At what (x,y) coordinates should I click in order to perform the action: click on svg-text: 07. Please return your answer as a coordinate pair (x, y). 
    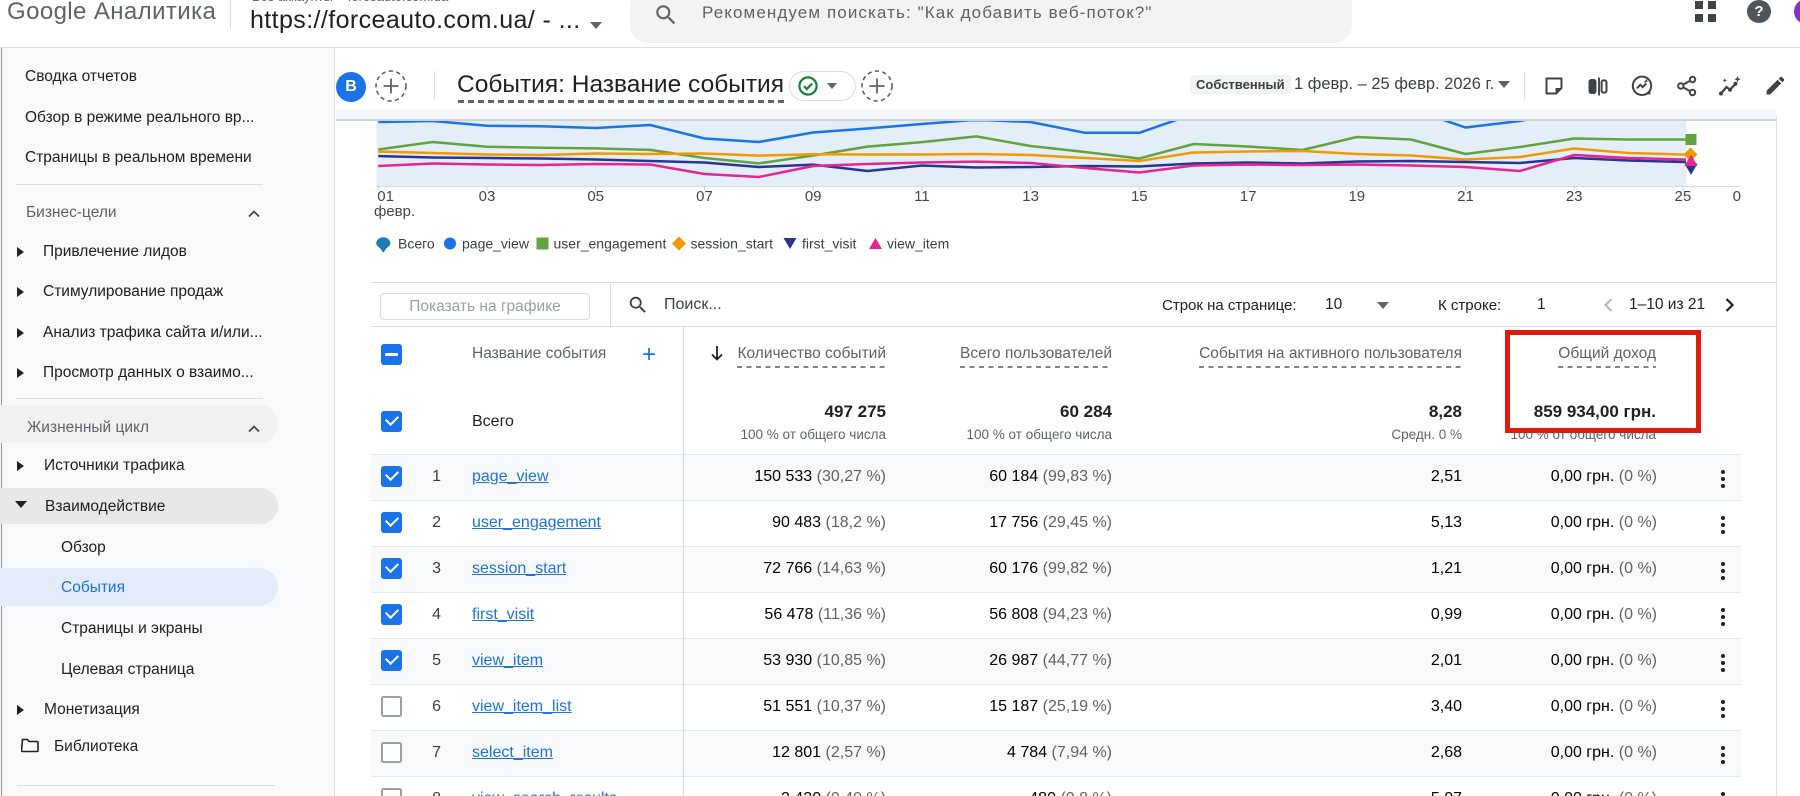
    Looking at the image, I should click on (704, 196).